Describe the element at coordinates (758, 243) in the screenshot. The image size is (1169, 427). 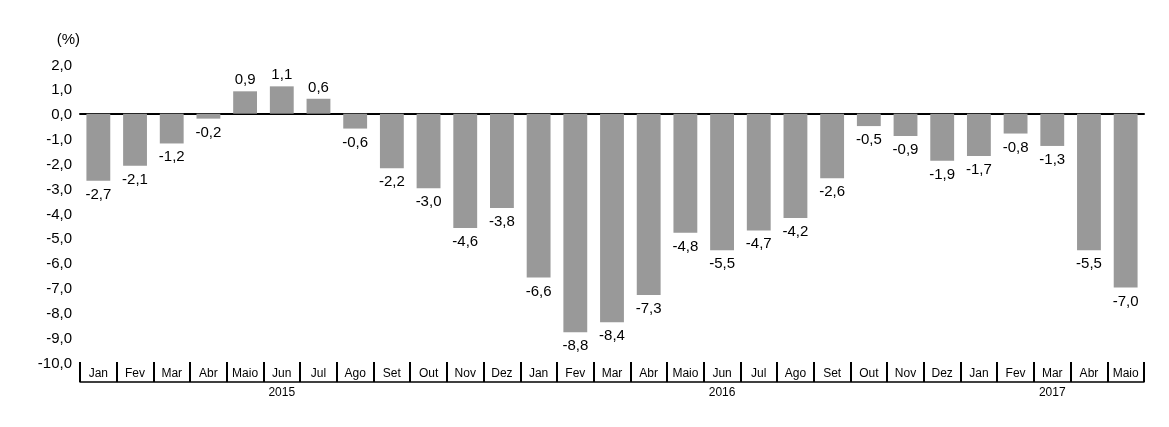
I see `data-label: -4,7` at that location.